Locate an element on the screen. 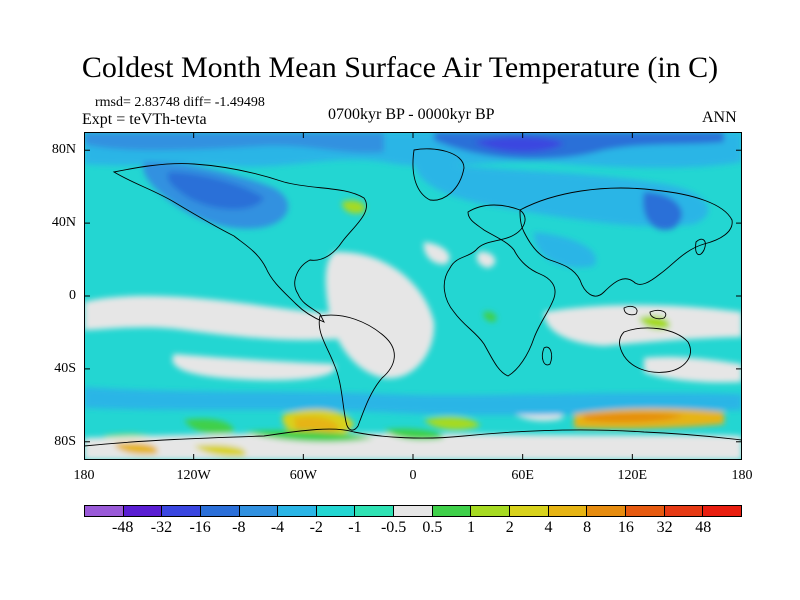 The width and height of the screenshot is (800, 600). colorbar-label: 8 is located at coordinates (587, 527).